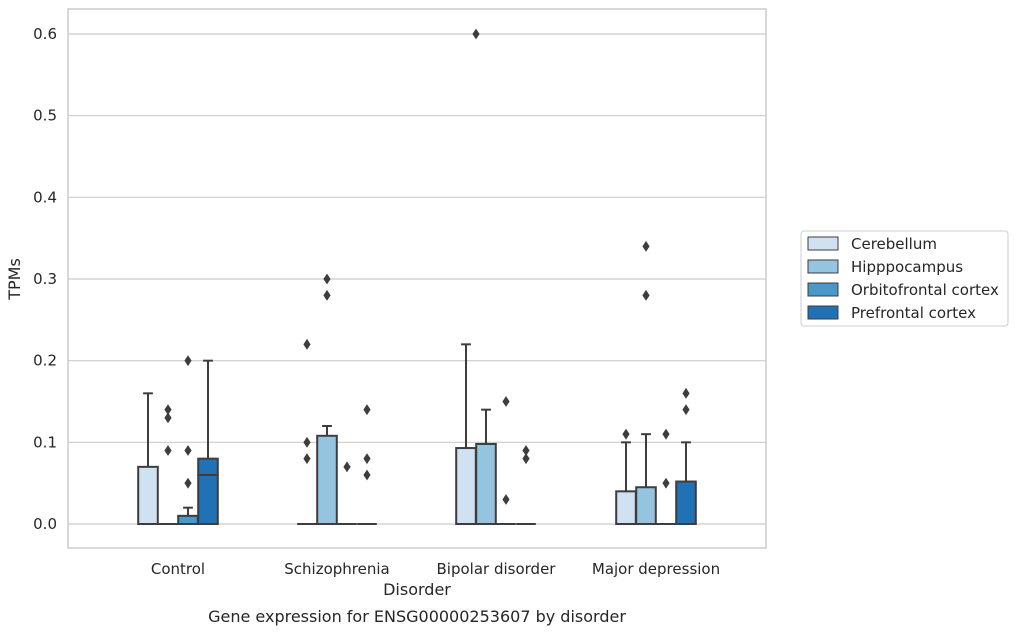  What do you see at coordinates (45, 116) in the screenshot?
I see `y-tick-label: 0.5` at bounding box center [45, 116].